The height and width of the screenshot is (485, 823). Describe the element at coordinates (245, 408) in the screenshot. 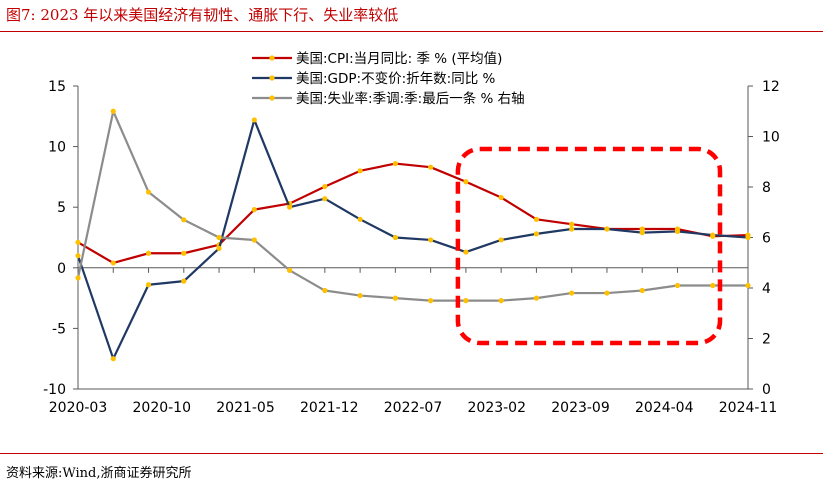

I see `x-tick-label: 2021-05` at that location.